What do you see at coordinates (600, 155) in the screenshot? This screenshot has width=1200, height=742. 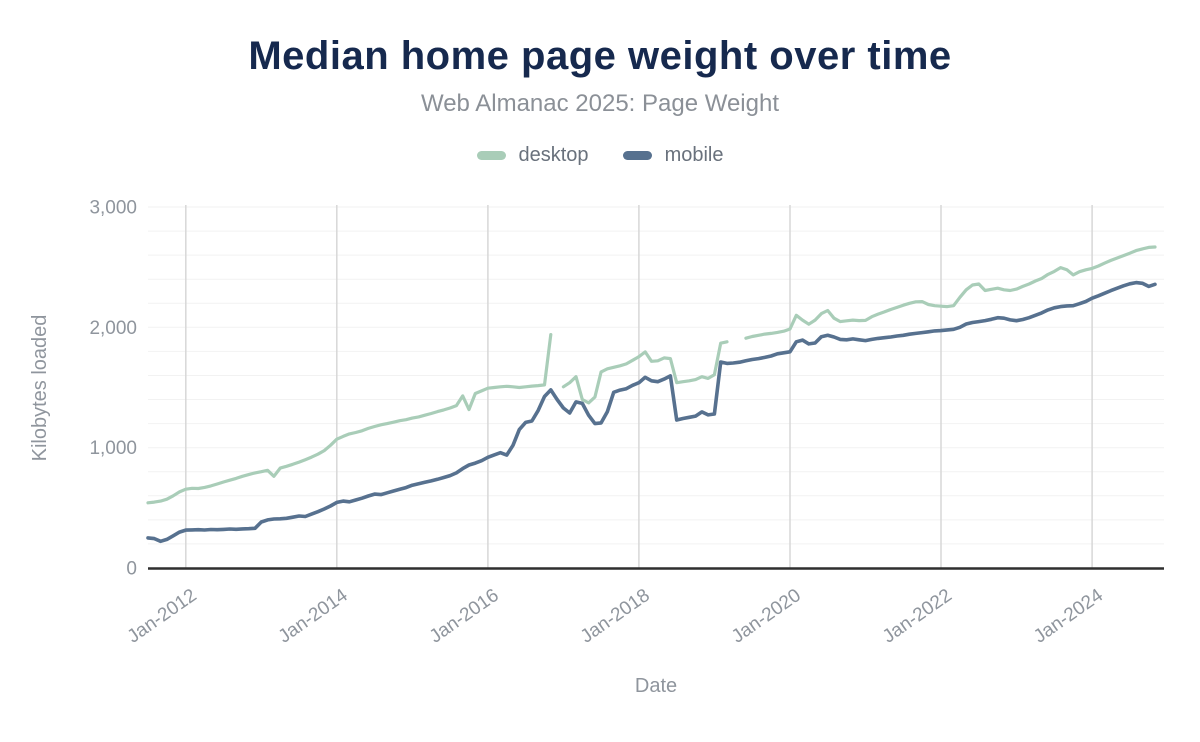 I see `chart-legend: desktop mobile` at bounding box center [600, 155].